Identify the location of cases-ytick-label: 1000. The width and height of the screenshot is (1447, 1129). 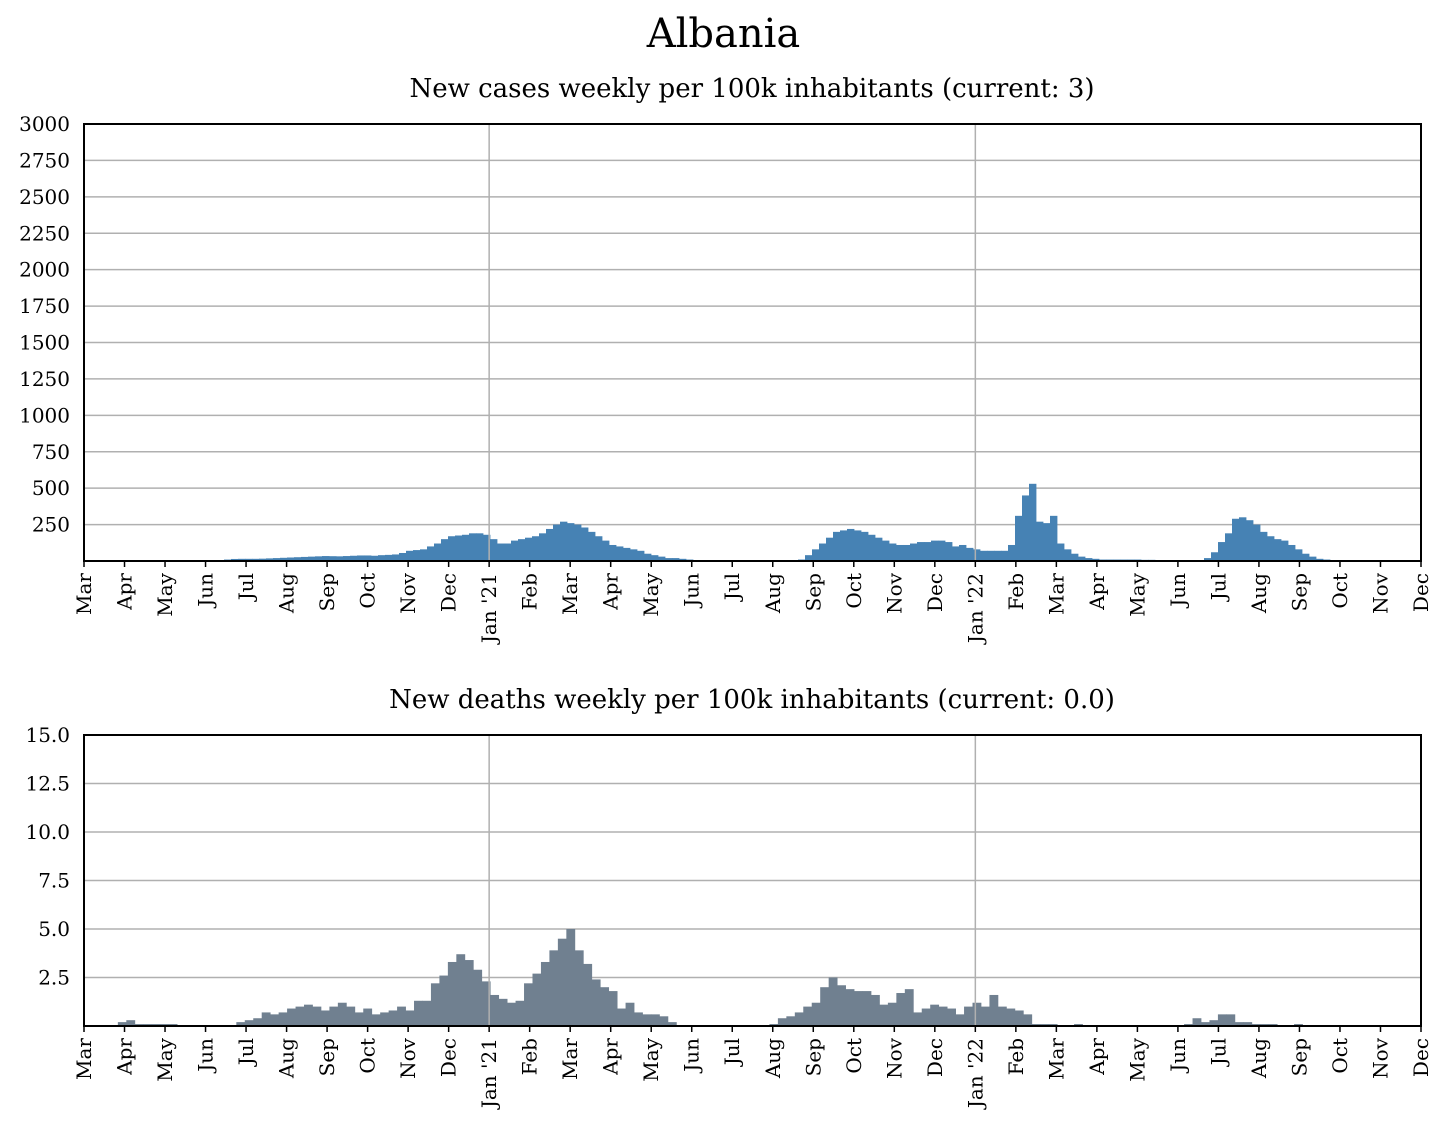
(44, 415).